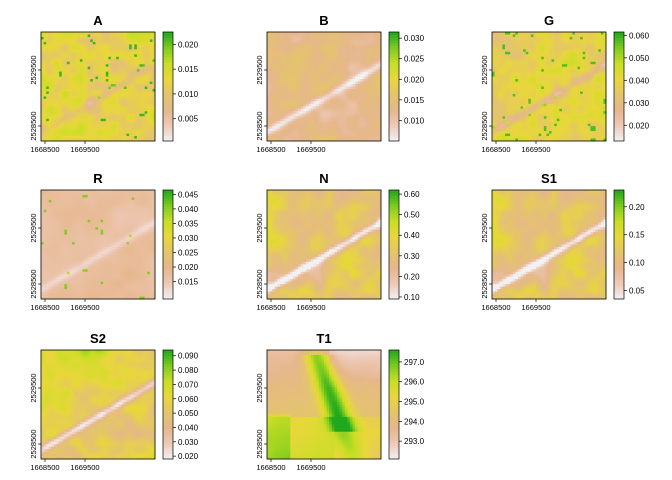 The width and height of the screenshot is (672, 480). Describe the element at coordinates (394, 93) in the screenshot. I see `colorbar-segment` at that location.